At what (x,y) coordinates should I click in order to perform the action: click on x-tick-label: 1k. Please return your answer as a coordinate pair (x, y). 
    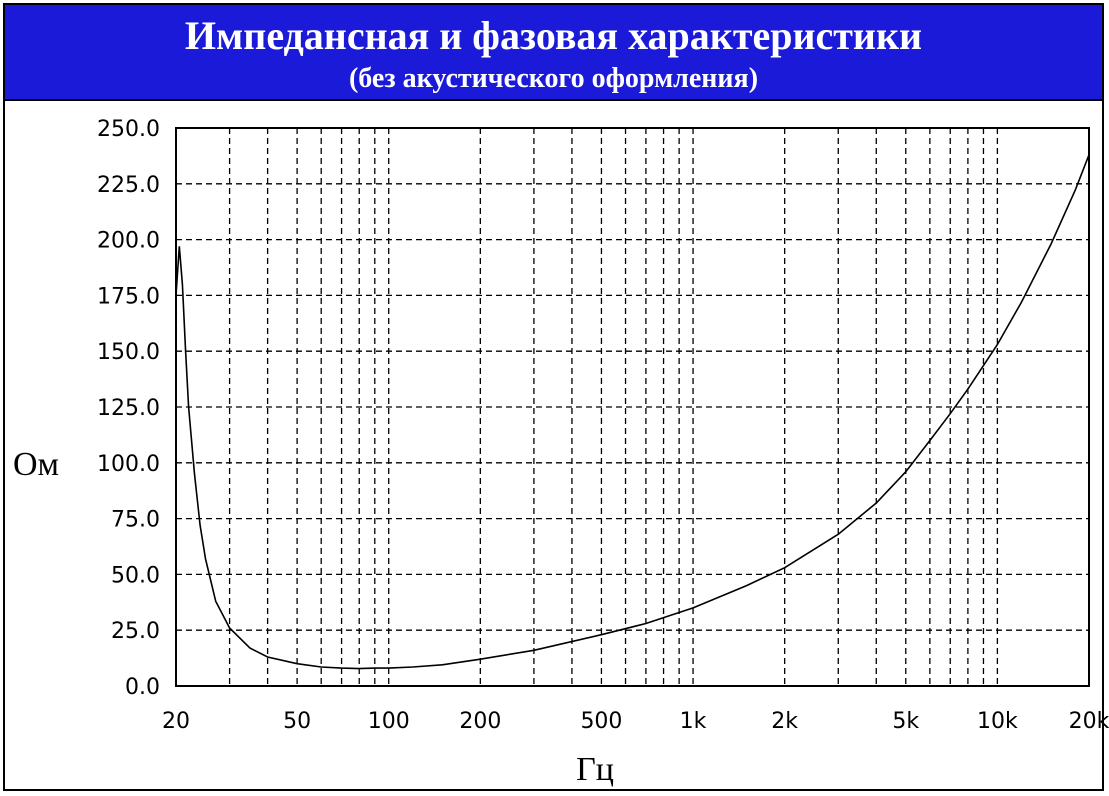
    Looking at the image, I should click on (693, 721).